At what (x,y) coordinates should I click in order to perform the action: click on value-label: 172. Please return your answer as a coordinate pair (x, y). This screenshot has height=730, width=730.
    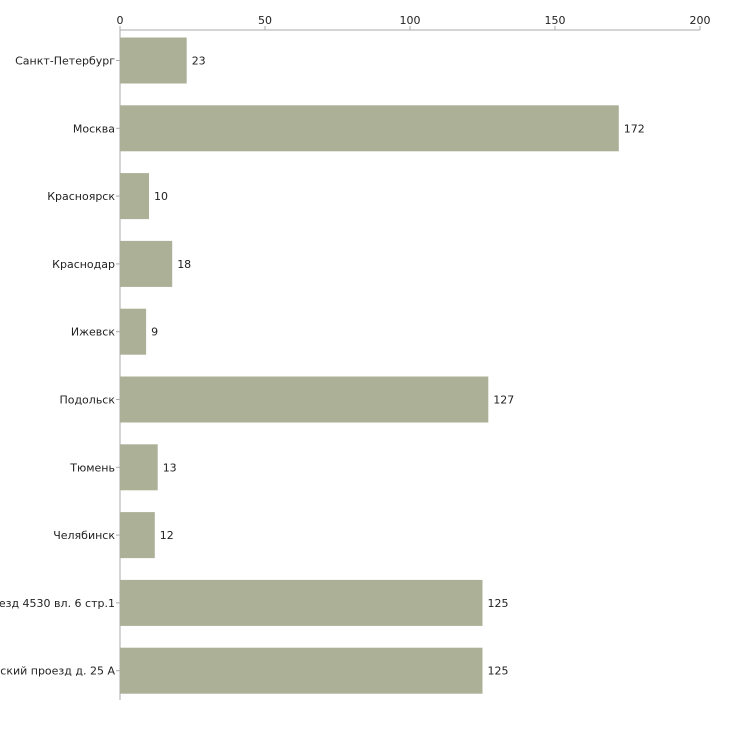
    Looking at the image, I should click on (634, 128).